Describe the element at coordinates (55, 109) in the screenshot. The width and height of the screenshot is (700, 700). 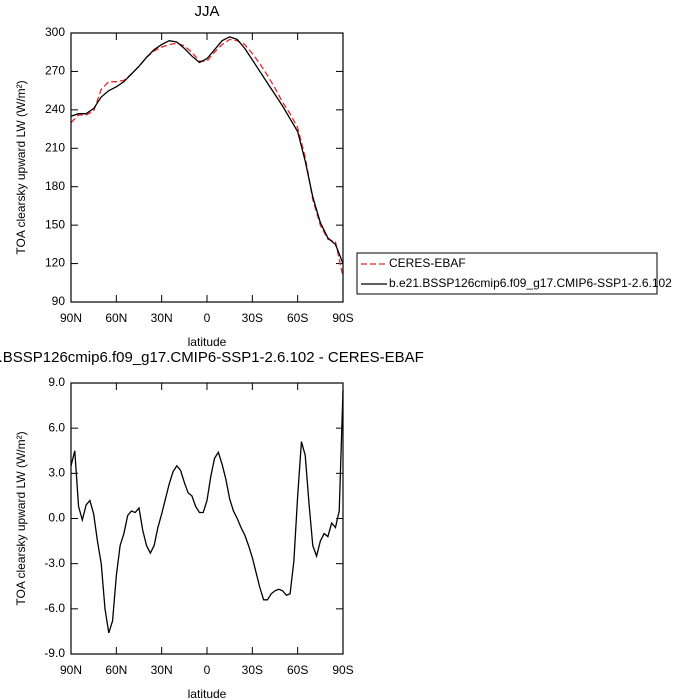
I see `y-tick-label: 240` at that location.